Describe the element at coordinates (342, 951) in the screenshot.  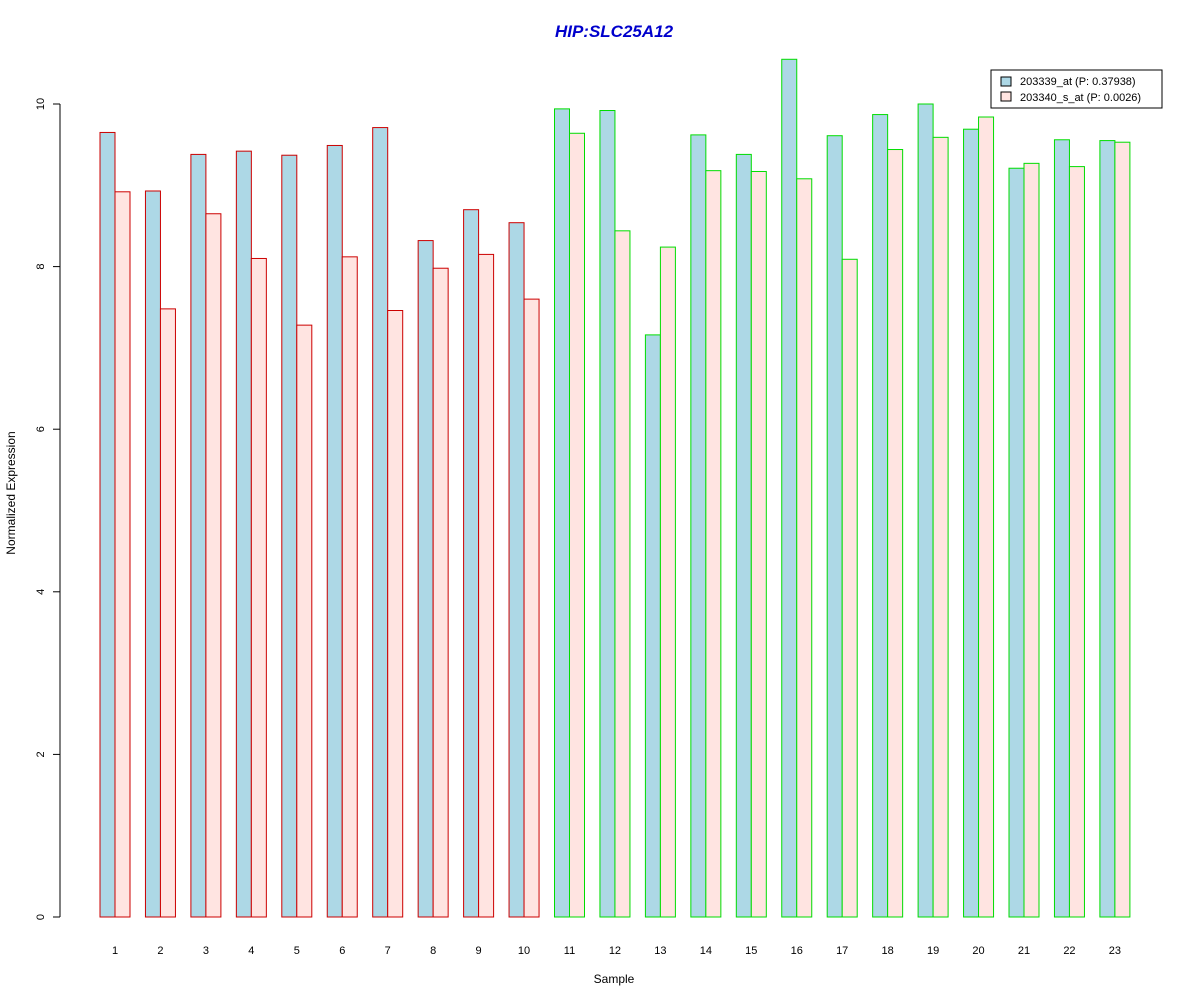
I see `x-tick-label: 6` at that location.